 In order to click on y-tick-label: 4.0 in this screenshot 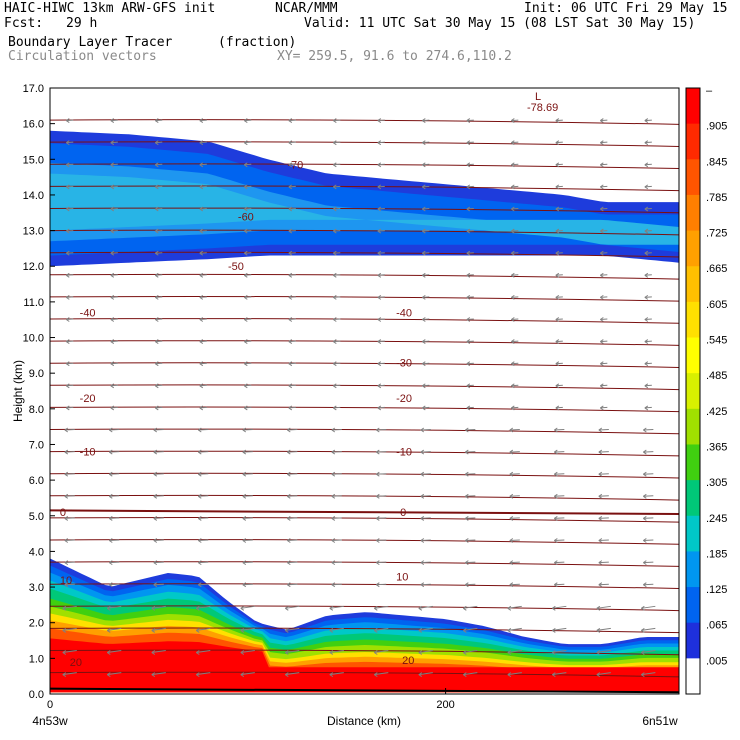, I will do `click(36, 552)`.